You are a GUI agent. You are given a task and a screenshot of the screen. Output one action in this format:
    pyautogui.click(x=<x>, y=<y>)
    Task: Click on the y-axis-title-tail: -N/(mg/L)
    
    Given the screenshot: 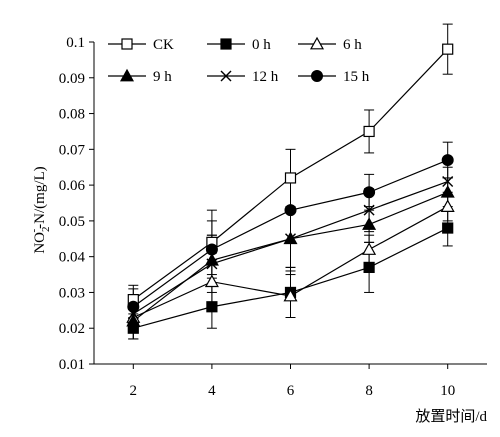 What is the action you would take?
    pyautogui.click(x=40, y=197)
    